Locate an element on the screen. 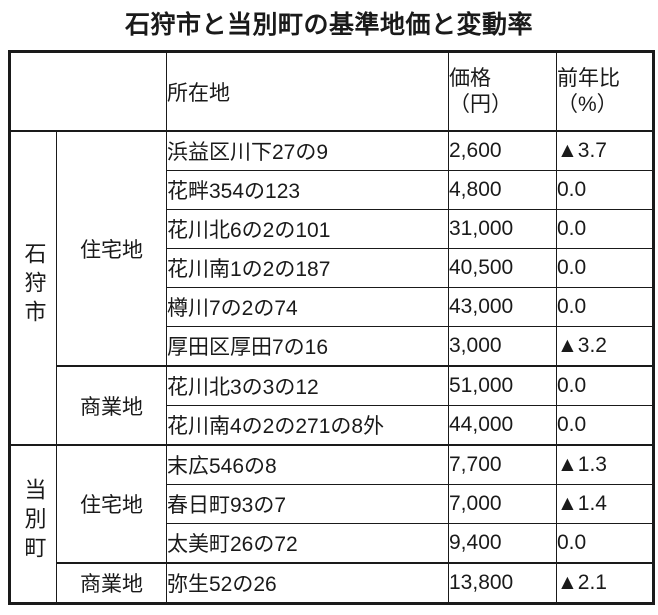  price-cell: 2,600 is located at coordinates (502, 150).